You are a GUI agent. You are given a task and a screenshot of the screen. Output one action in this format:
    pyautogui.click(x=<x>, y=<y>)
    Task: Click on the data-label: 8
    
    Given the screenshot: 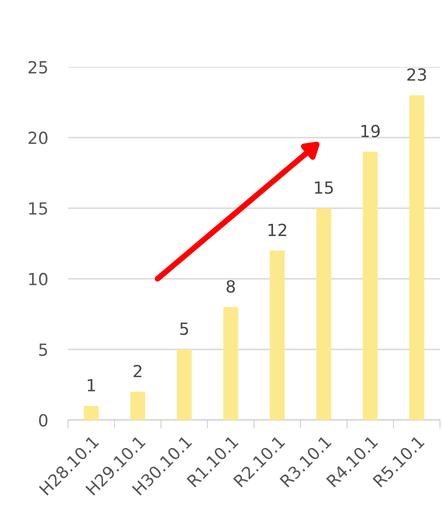 What is the action you would take?
    pyautogui.click(x=230, y=286)
    